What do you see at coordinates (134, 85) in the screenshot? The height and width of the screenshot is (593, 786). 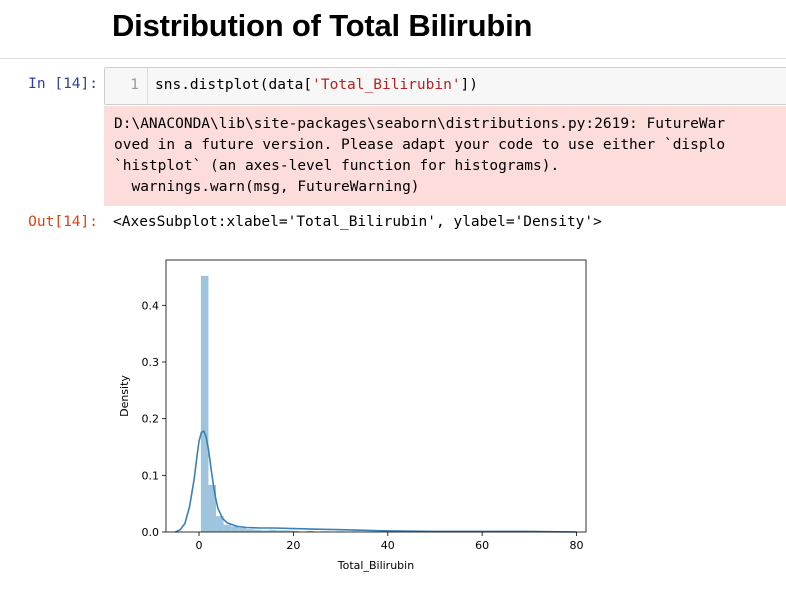 I see `line-number: 1` at bounding box center [134, 85].